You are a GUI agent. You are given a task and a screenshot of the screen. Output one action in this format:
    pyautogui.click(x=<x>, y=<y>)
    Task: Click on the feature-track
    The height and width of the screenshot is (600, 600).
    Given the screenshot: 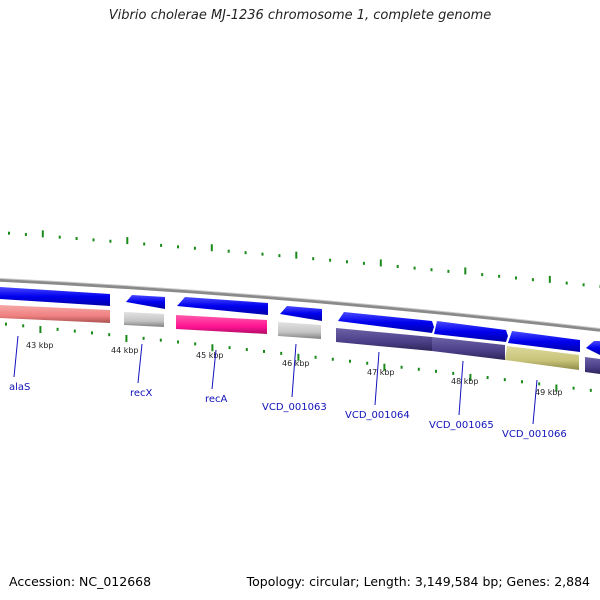 What is the action you would take?
    pyautogui.click(x=300, y=339)
    